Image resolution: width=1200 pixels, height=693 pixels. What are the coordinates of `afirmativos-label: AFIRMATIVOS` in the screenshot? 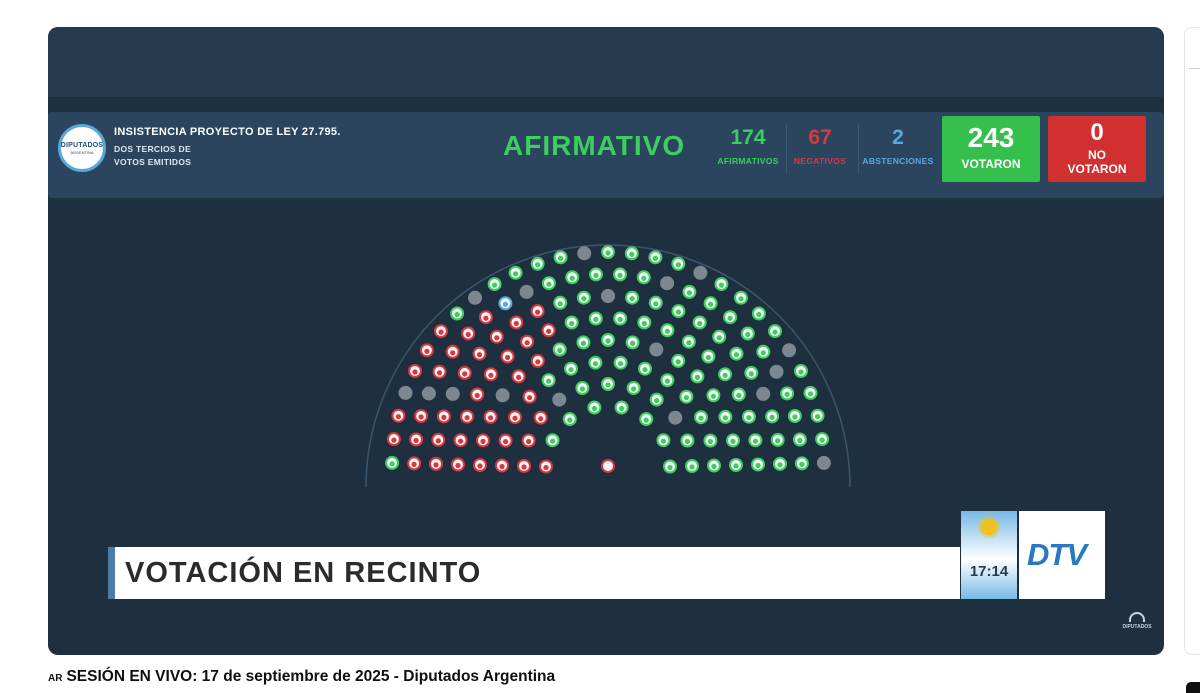 It's located at (748, 161).